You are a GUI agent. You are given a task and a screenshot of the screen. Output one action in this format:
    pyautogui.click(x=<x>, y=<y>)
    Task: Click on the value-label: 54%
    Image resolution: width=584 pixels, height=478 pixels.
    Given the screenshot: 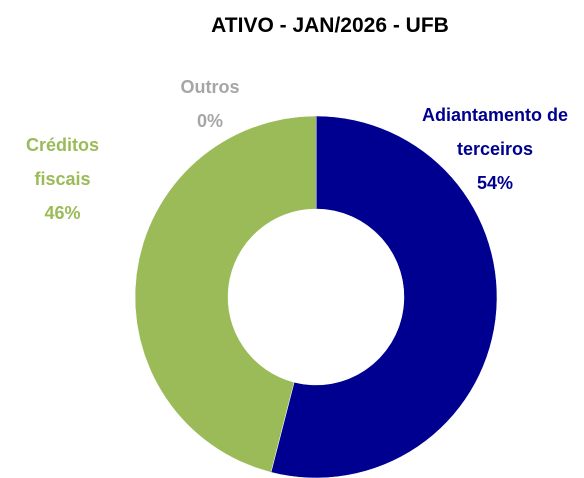 What is the action you would take?
    pyautogui.click(x=495, y=183)
    